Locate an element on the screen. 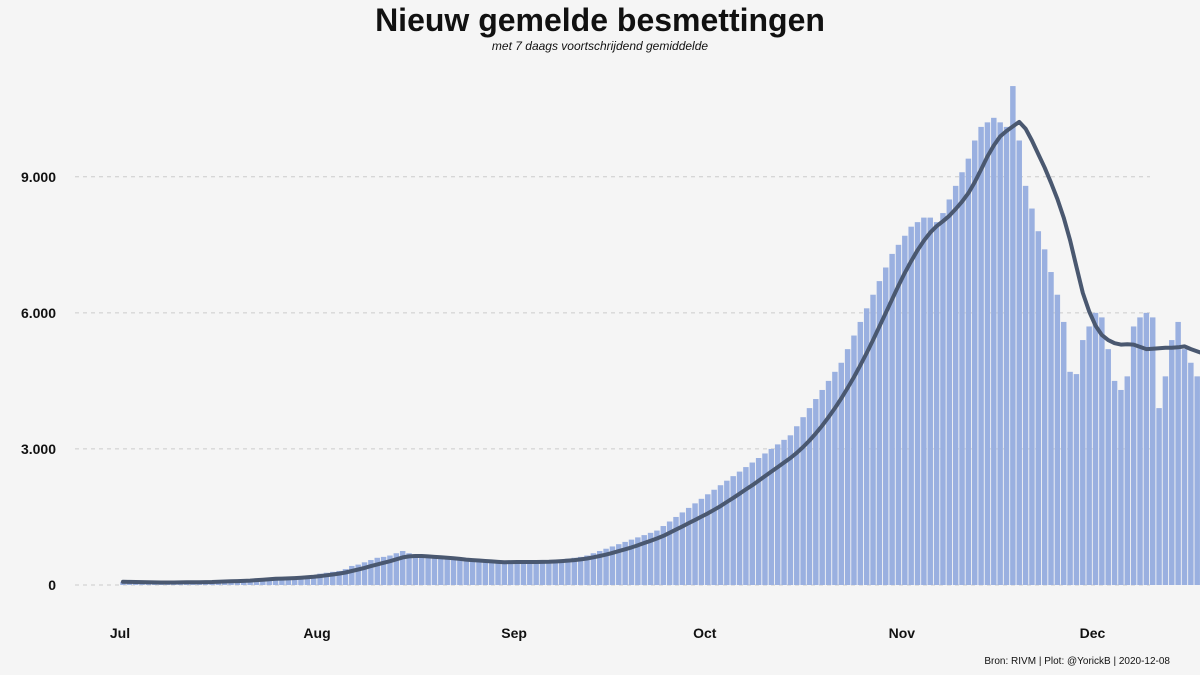  source-caption: Bron: RIVM | Plot: @YorickB | 2020-12-08 is located at coordinates (1077, 661).